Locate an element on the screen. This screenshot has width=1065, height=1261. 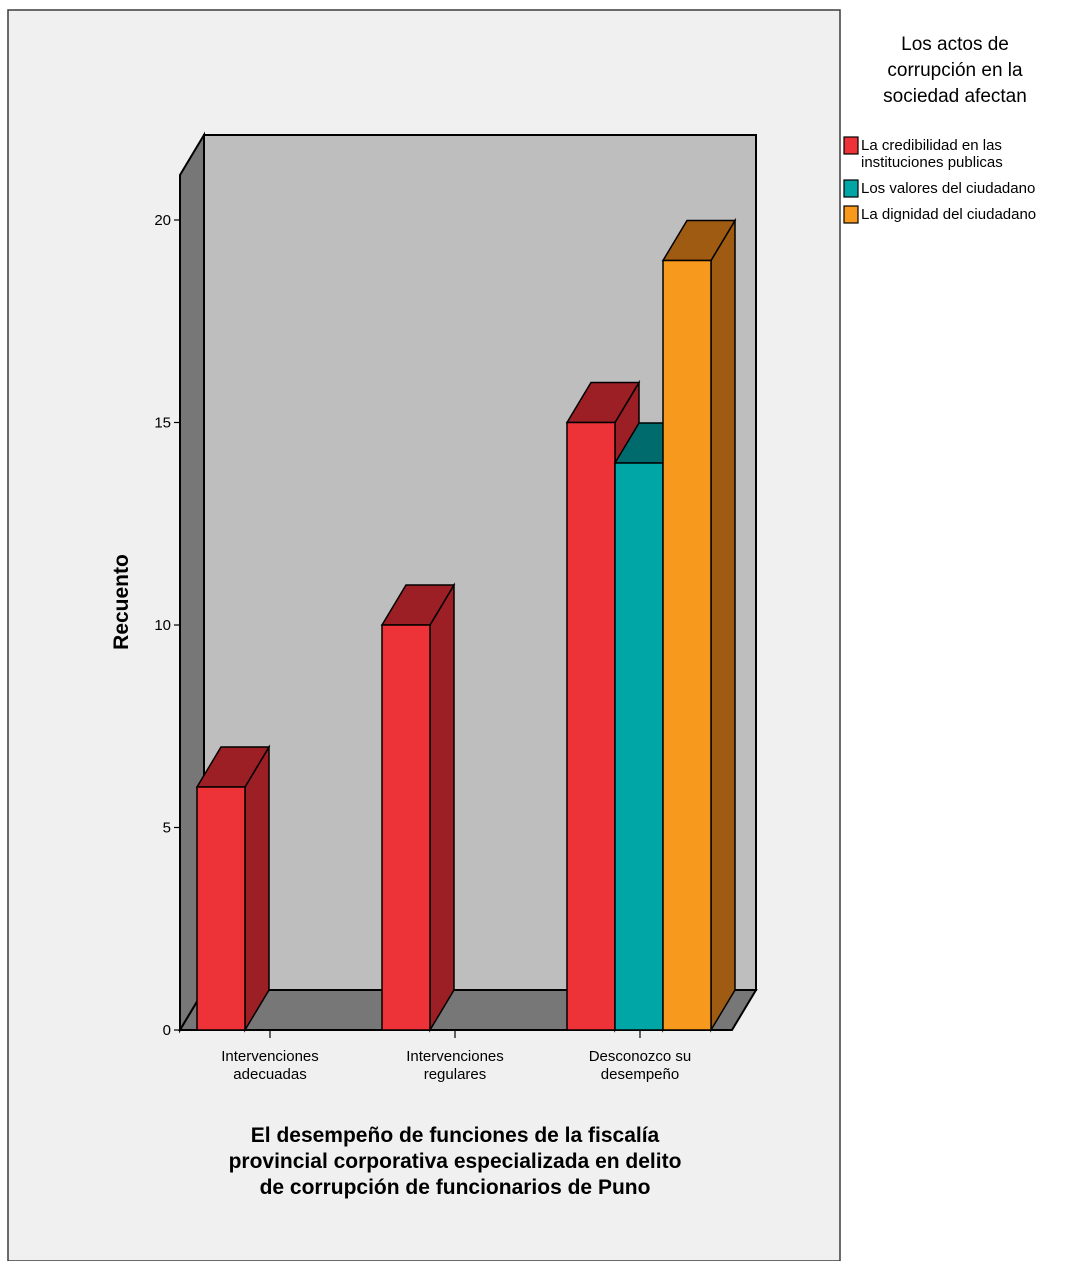
x-tick-label-line: desempeño is located at coordinates (640, 1074).